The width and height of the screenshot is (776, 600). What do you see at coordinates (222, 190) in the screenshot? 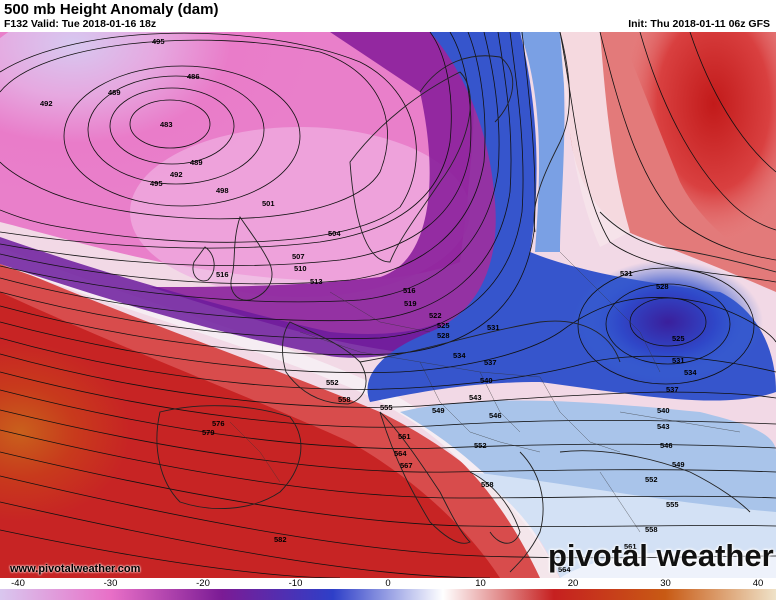
I see `contour-label: 498` at bounding box center [222, 190].